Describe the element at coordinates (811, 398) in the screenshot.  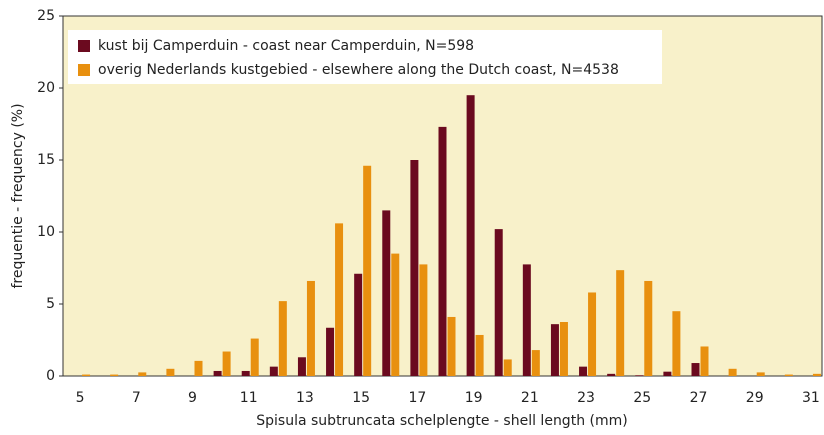
I see `x-tick-label: 31` at that location.